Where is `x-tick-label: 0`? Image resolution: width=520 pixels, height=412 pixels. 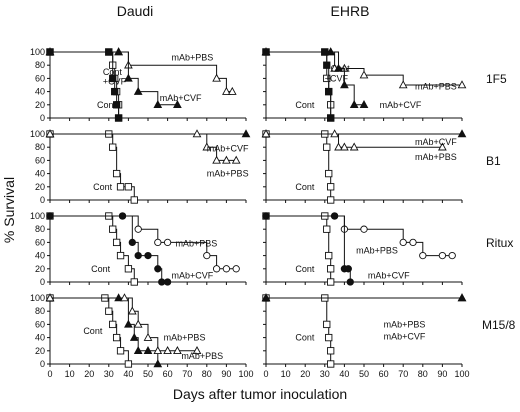
x-tick-label: 0 is located at coordinates (49, 374).